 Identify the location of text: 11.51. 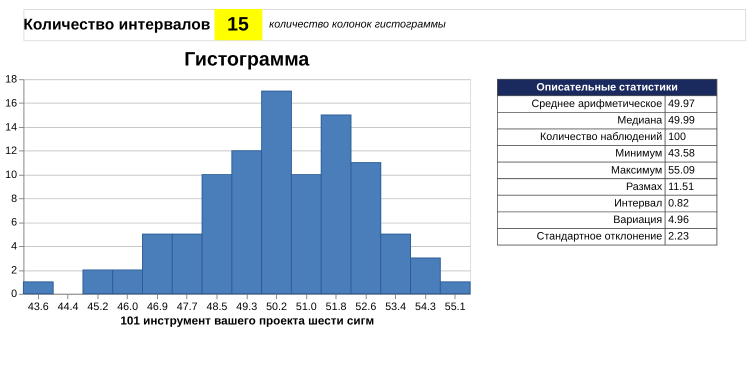
(681, 186).